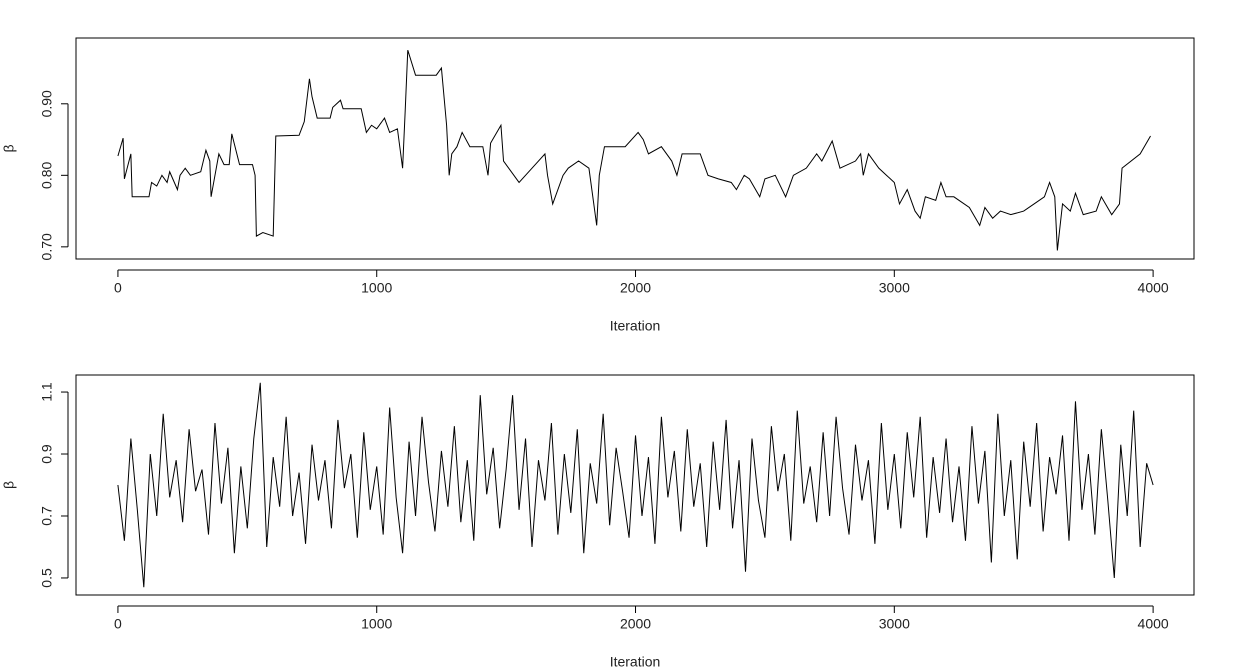 This screenshot has height=672, width=1233. What do you see at coordinates (47, 103) in the screenshot?
I see `y-tick-label: 0.90` at bounding box center [47, 103].